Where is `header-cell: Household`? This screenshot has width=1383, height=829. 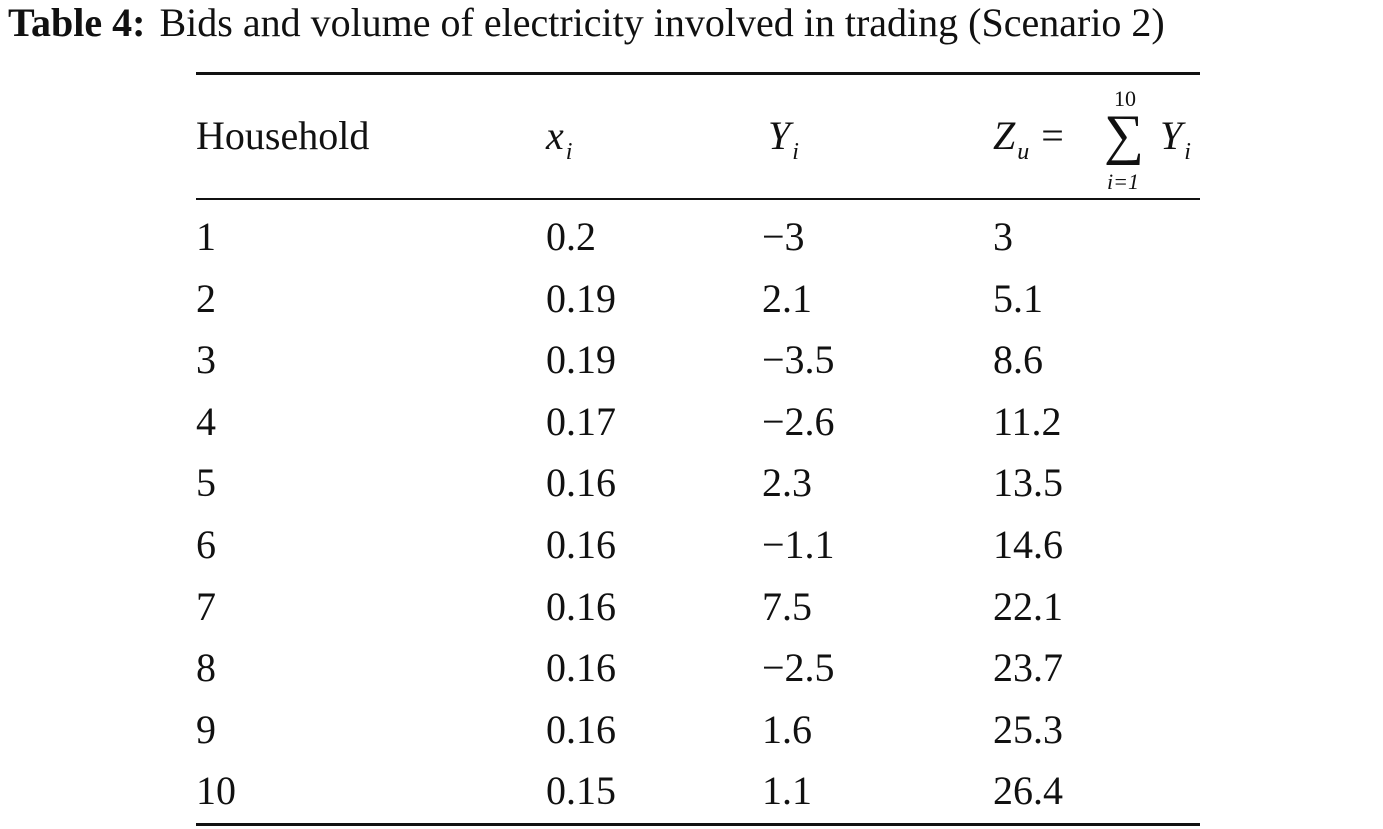 header-cell: Household is located at coordinates (283, 135).